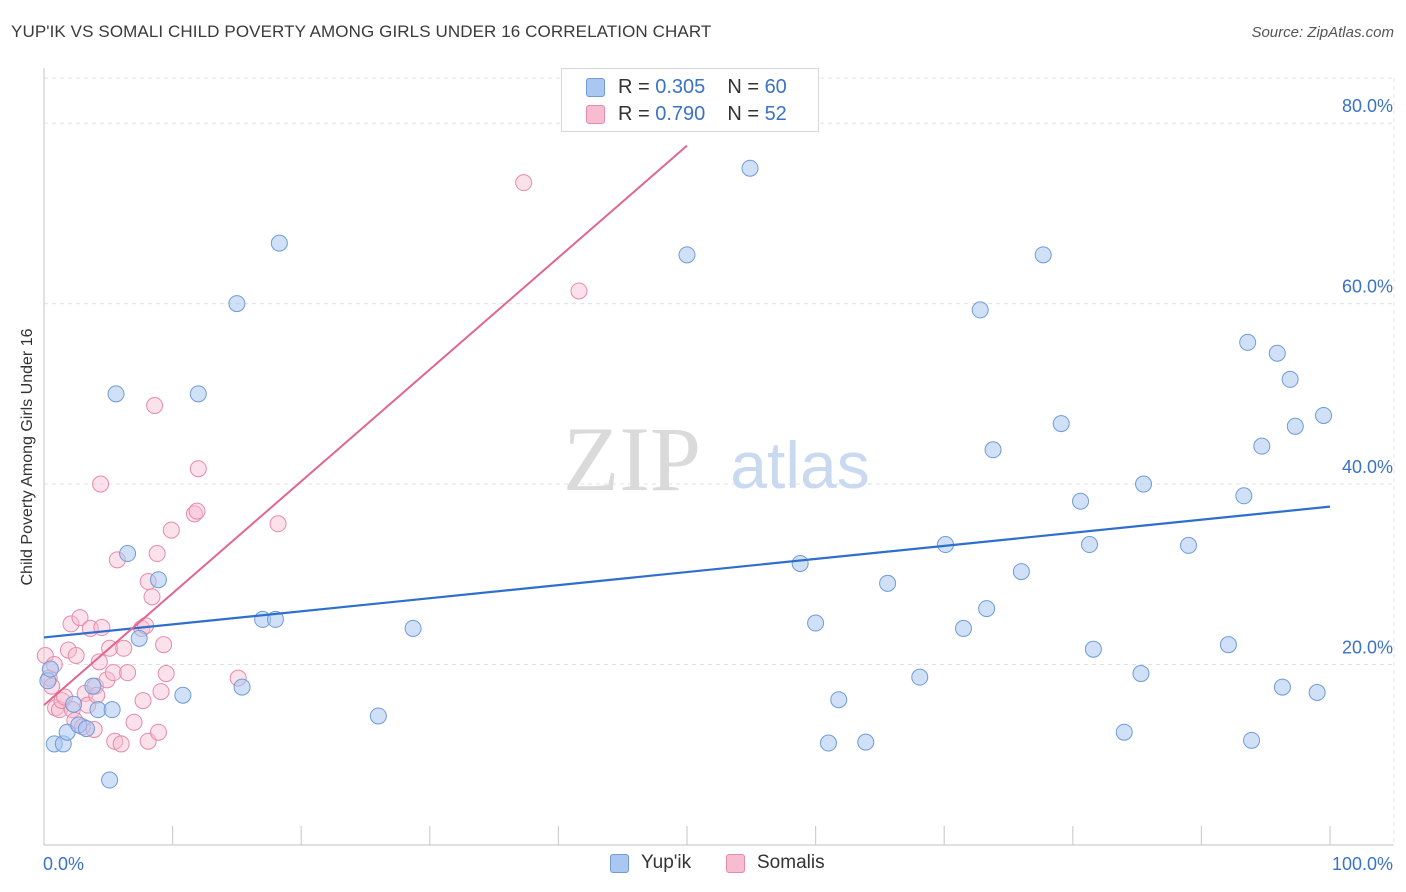  Describe the element at coordinates (746, 113) in the screenshot. I see `somali-n-label: N =` at that location.